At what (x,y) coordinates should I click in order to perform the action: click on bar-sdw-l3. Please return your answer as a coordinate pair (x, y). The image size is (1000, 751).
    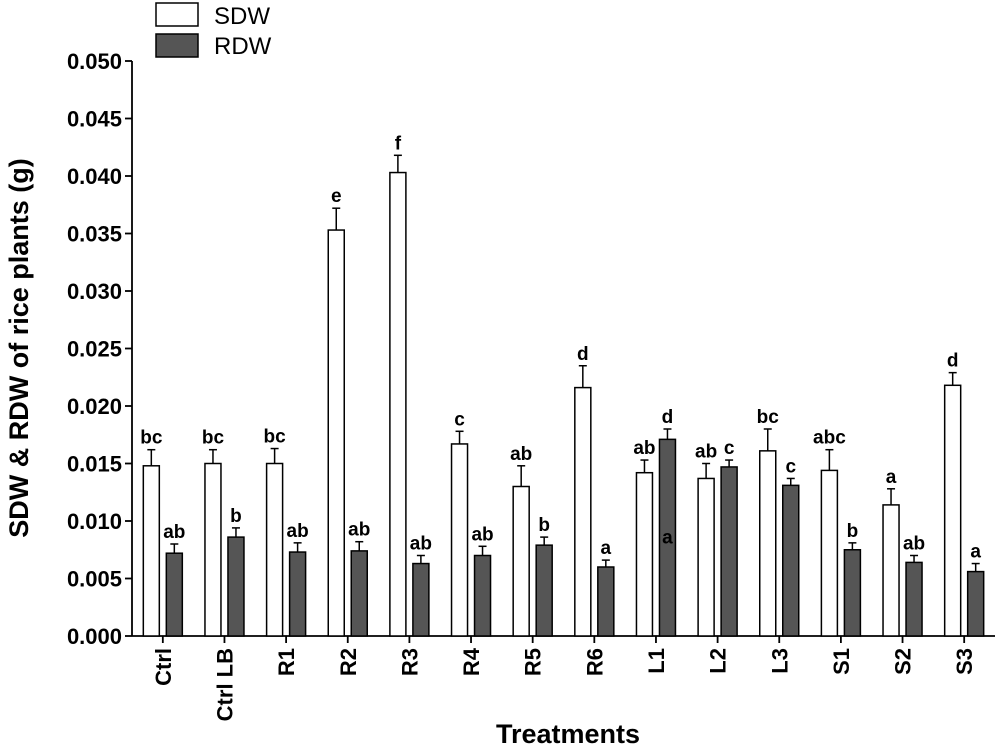
    Looking at the image, I should click on (768, 543).